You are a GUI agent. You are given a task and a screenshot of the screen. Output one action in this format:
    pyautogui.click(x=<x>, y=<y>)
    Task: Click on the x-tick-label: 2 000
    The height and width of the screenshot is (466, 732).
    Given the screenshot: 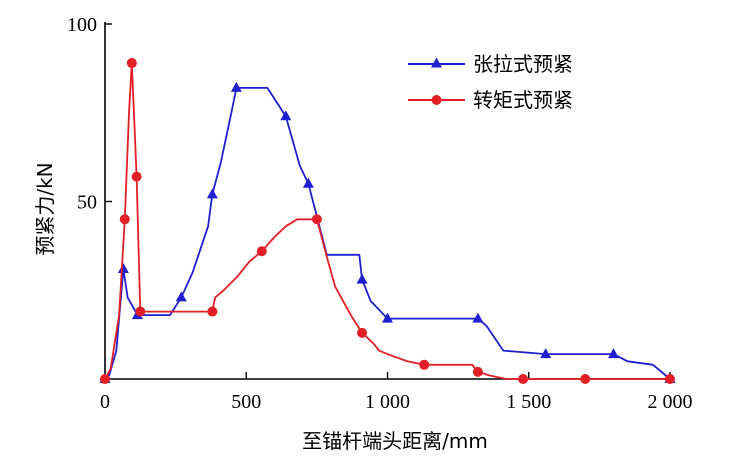 What is the action you would take?
    pyautogui.click(x=670, y=402)
    